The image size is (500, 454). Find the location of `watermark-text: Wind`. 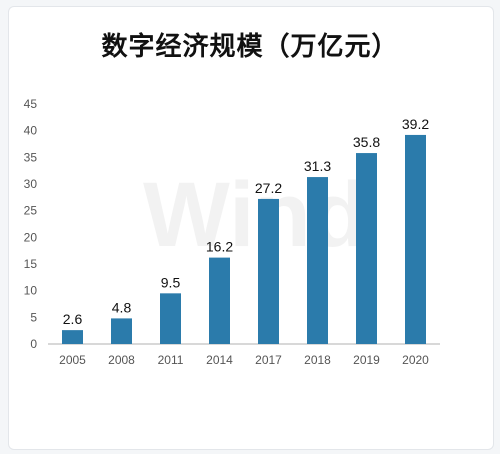

watermark-text: Wind is located at coordinates (255, 215).